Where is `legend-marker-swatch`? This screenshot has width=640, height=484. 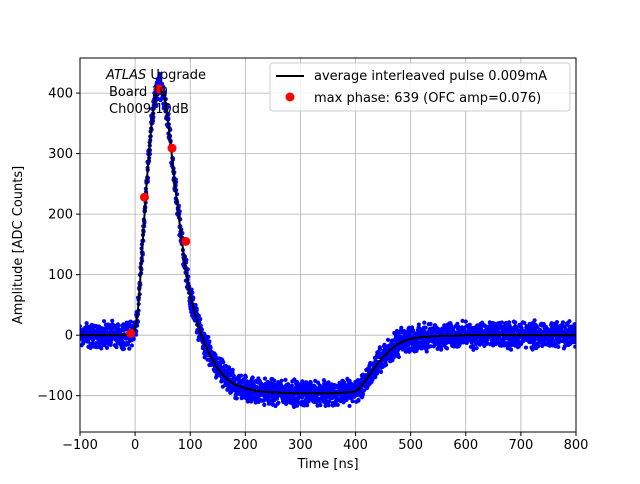 legend-marker-swatch is located at coordinates (290, 97).